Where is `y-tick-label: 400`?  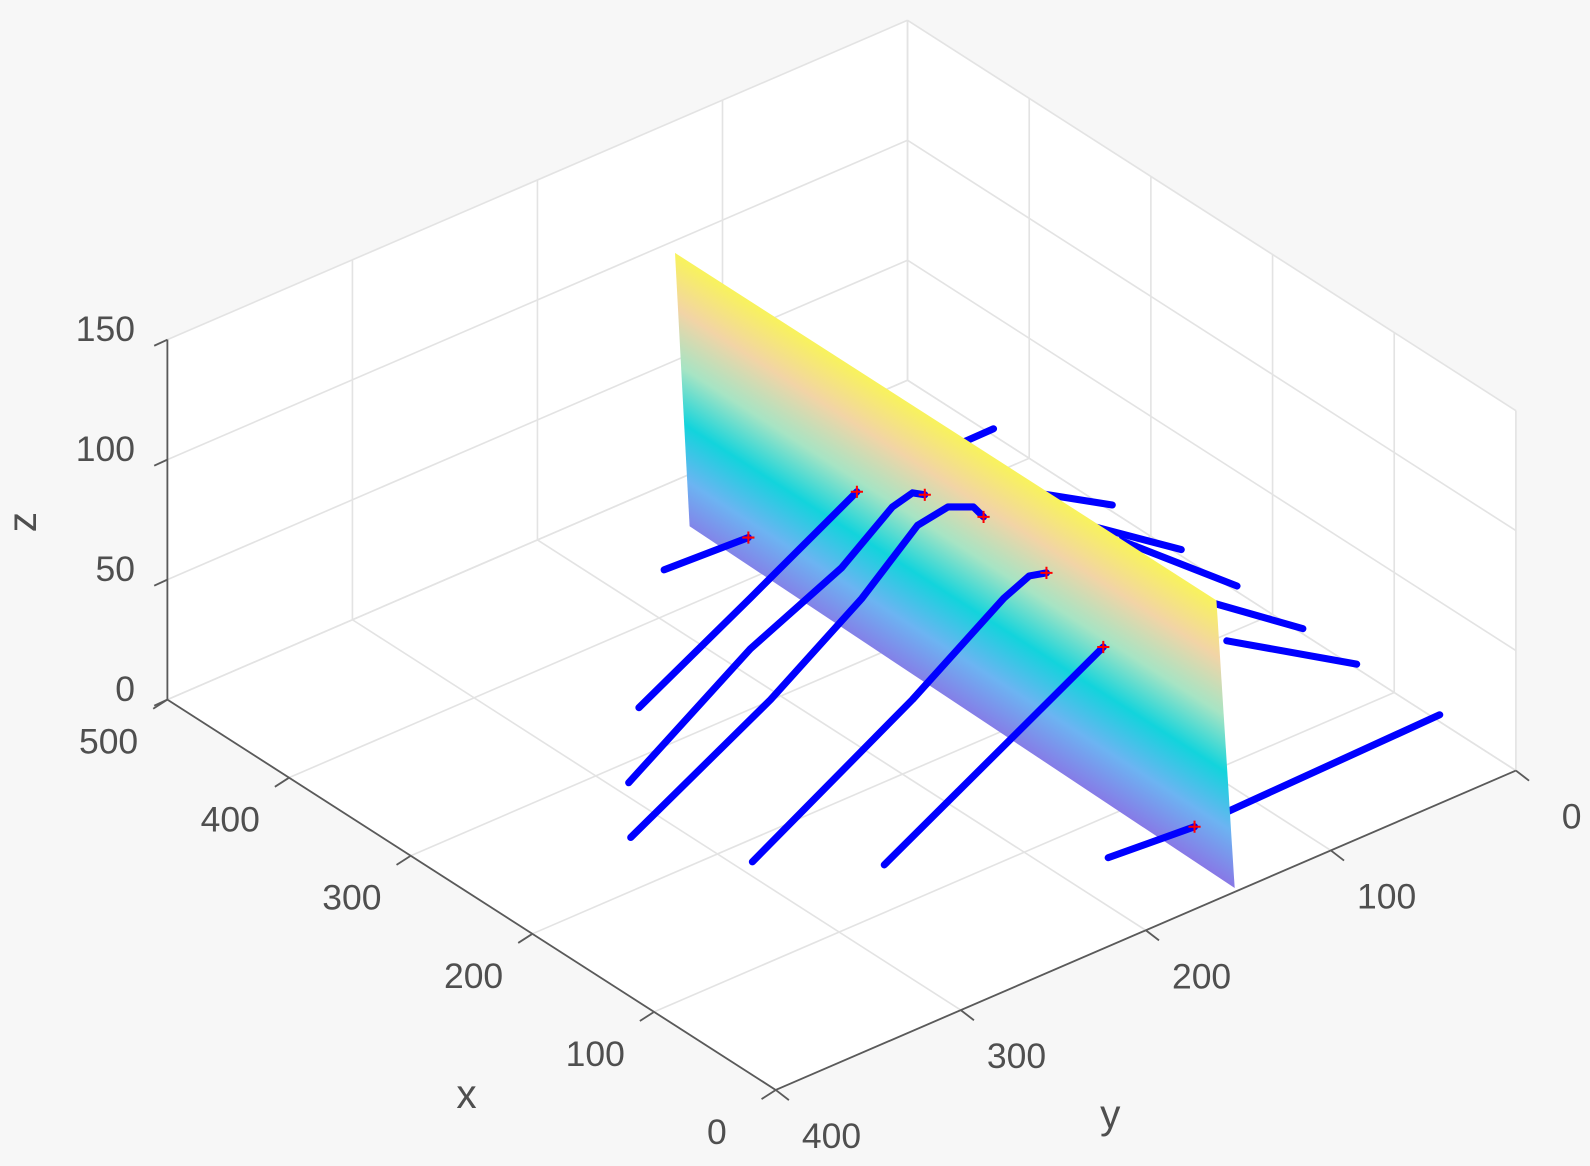
y-tick-label: 400 is located at coordinates (831, 1136).